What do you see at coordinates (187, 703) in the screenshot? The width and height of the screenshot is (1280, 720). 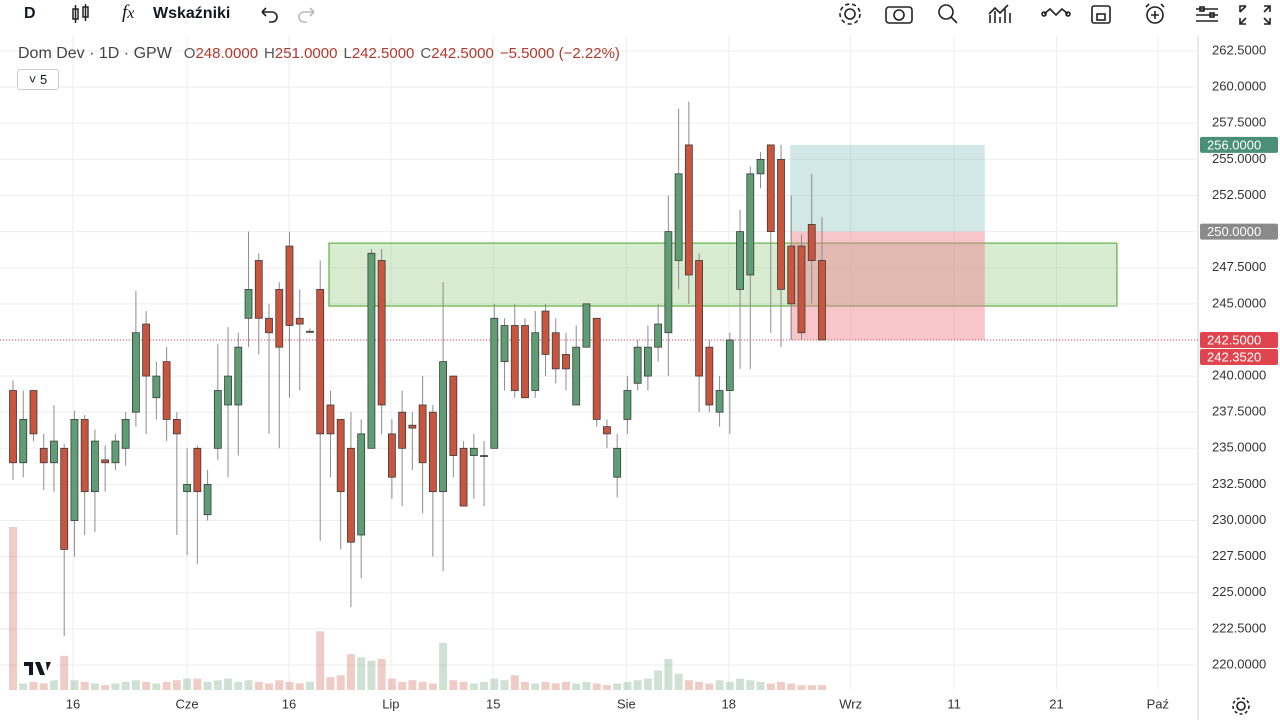 I see `x-tick-label: Cze` at bounding box center [187, 703].